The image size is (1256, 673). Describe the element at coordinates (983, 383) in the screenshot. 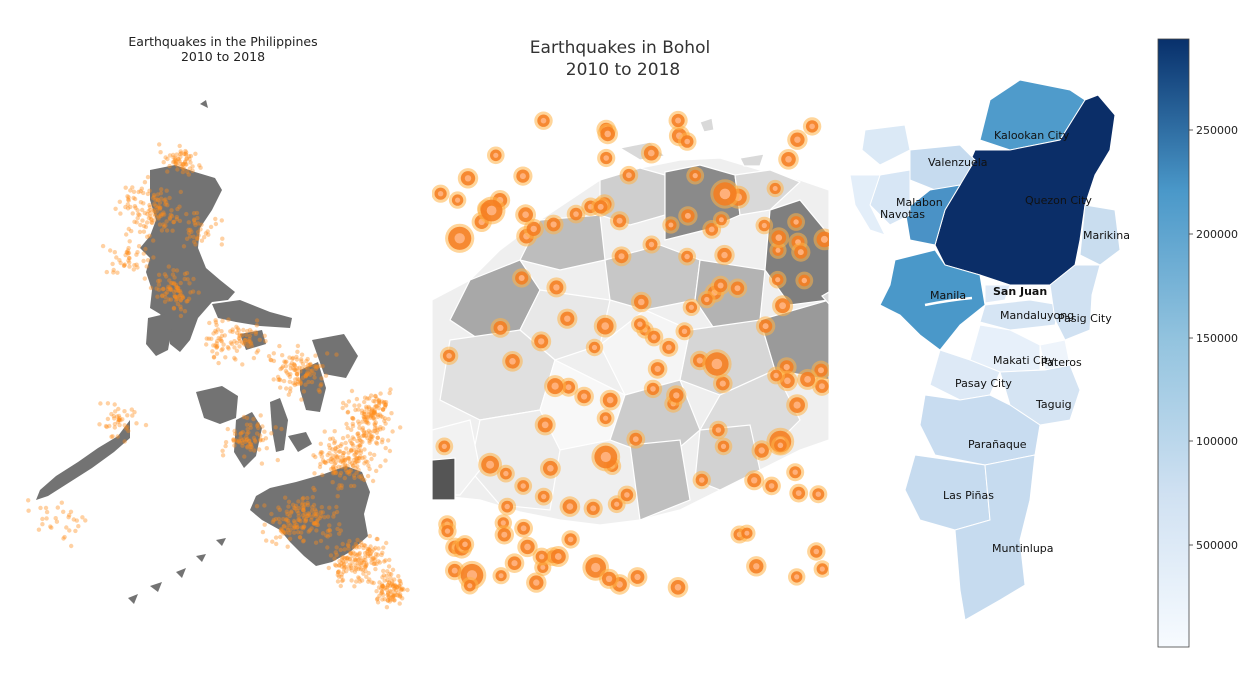

I see `city-label-pasay: Pasay City` at that location.